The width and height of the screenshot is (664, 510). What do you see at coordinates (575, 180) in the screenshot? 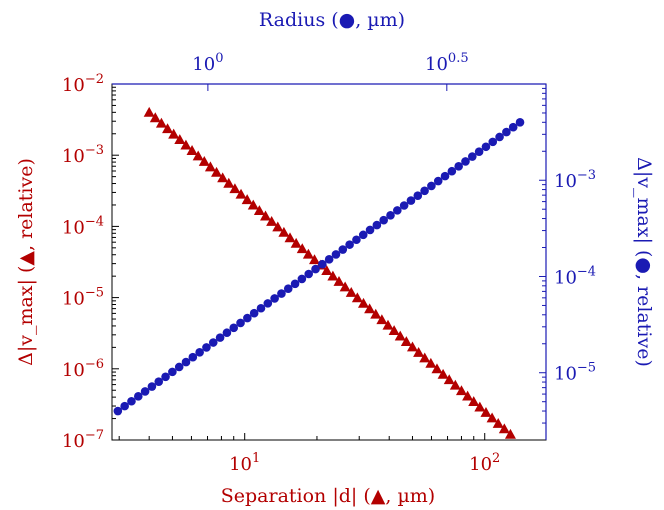
I see `right-tick-label: 10⁻³` at bounding box center [575, 180].